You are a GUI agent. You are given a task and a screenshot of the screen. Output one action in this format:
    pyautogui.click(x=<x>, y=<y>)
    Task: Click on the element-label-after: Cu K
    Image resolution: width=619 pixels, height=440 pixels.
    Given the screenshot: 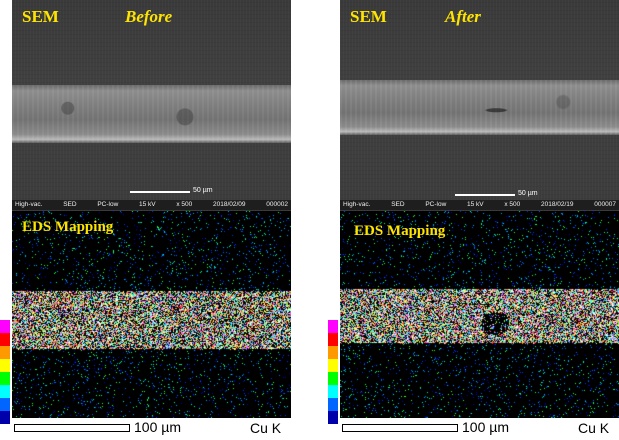 What is the action you would take?
    pyautogui.click(x=594, y=428)
    